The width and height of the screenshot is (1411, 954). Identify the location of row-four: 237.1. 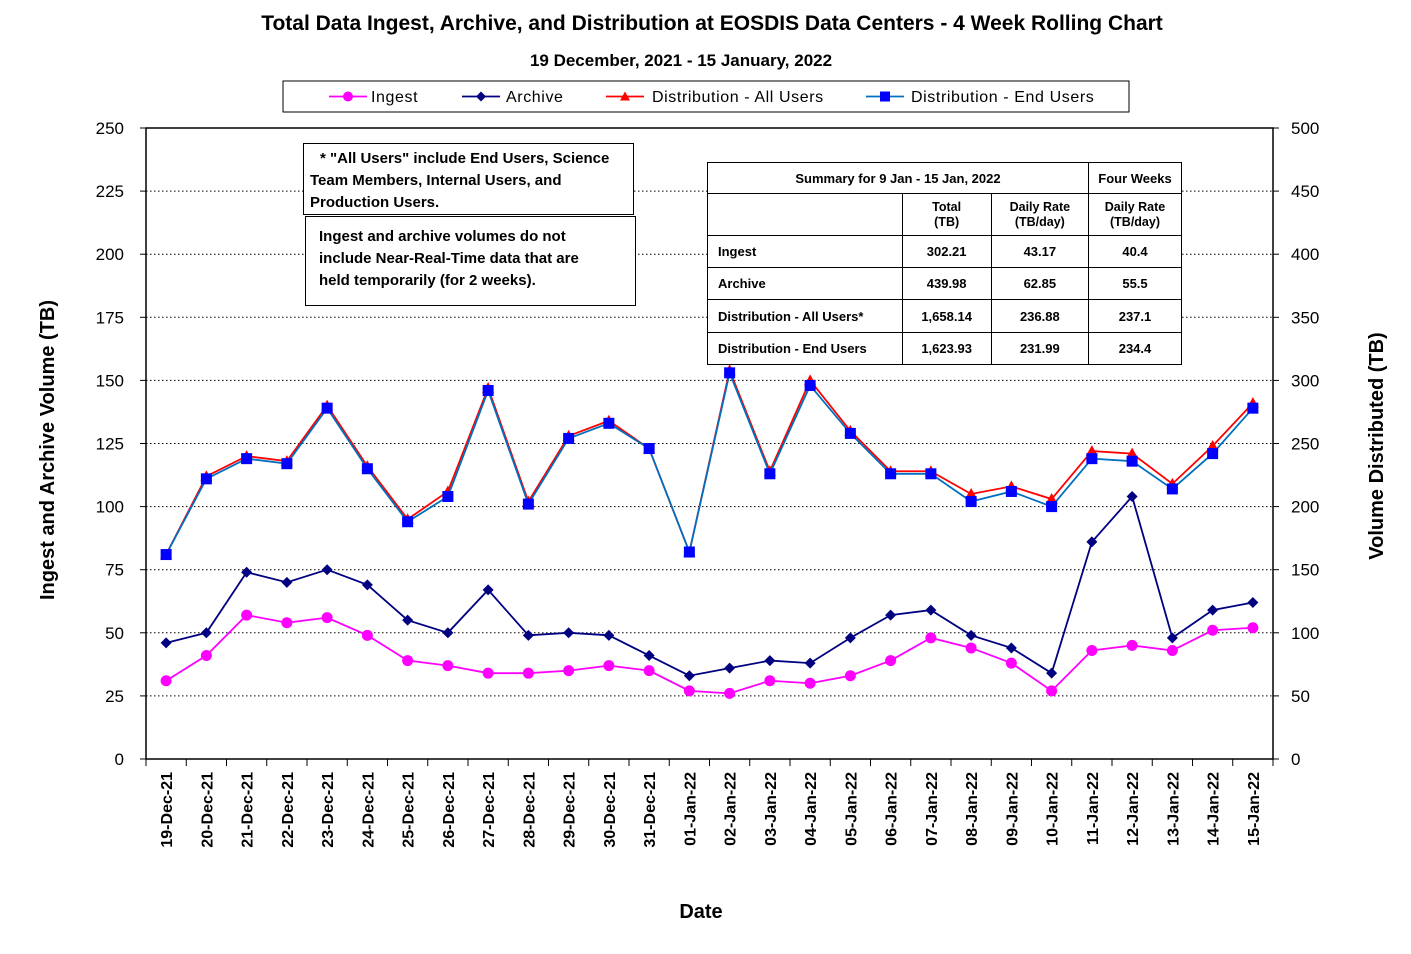
(1135, 316).